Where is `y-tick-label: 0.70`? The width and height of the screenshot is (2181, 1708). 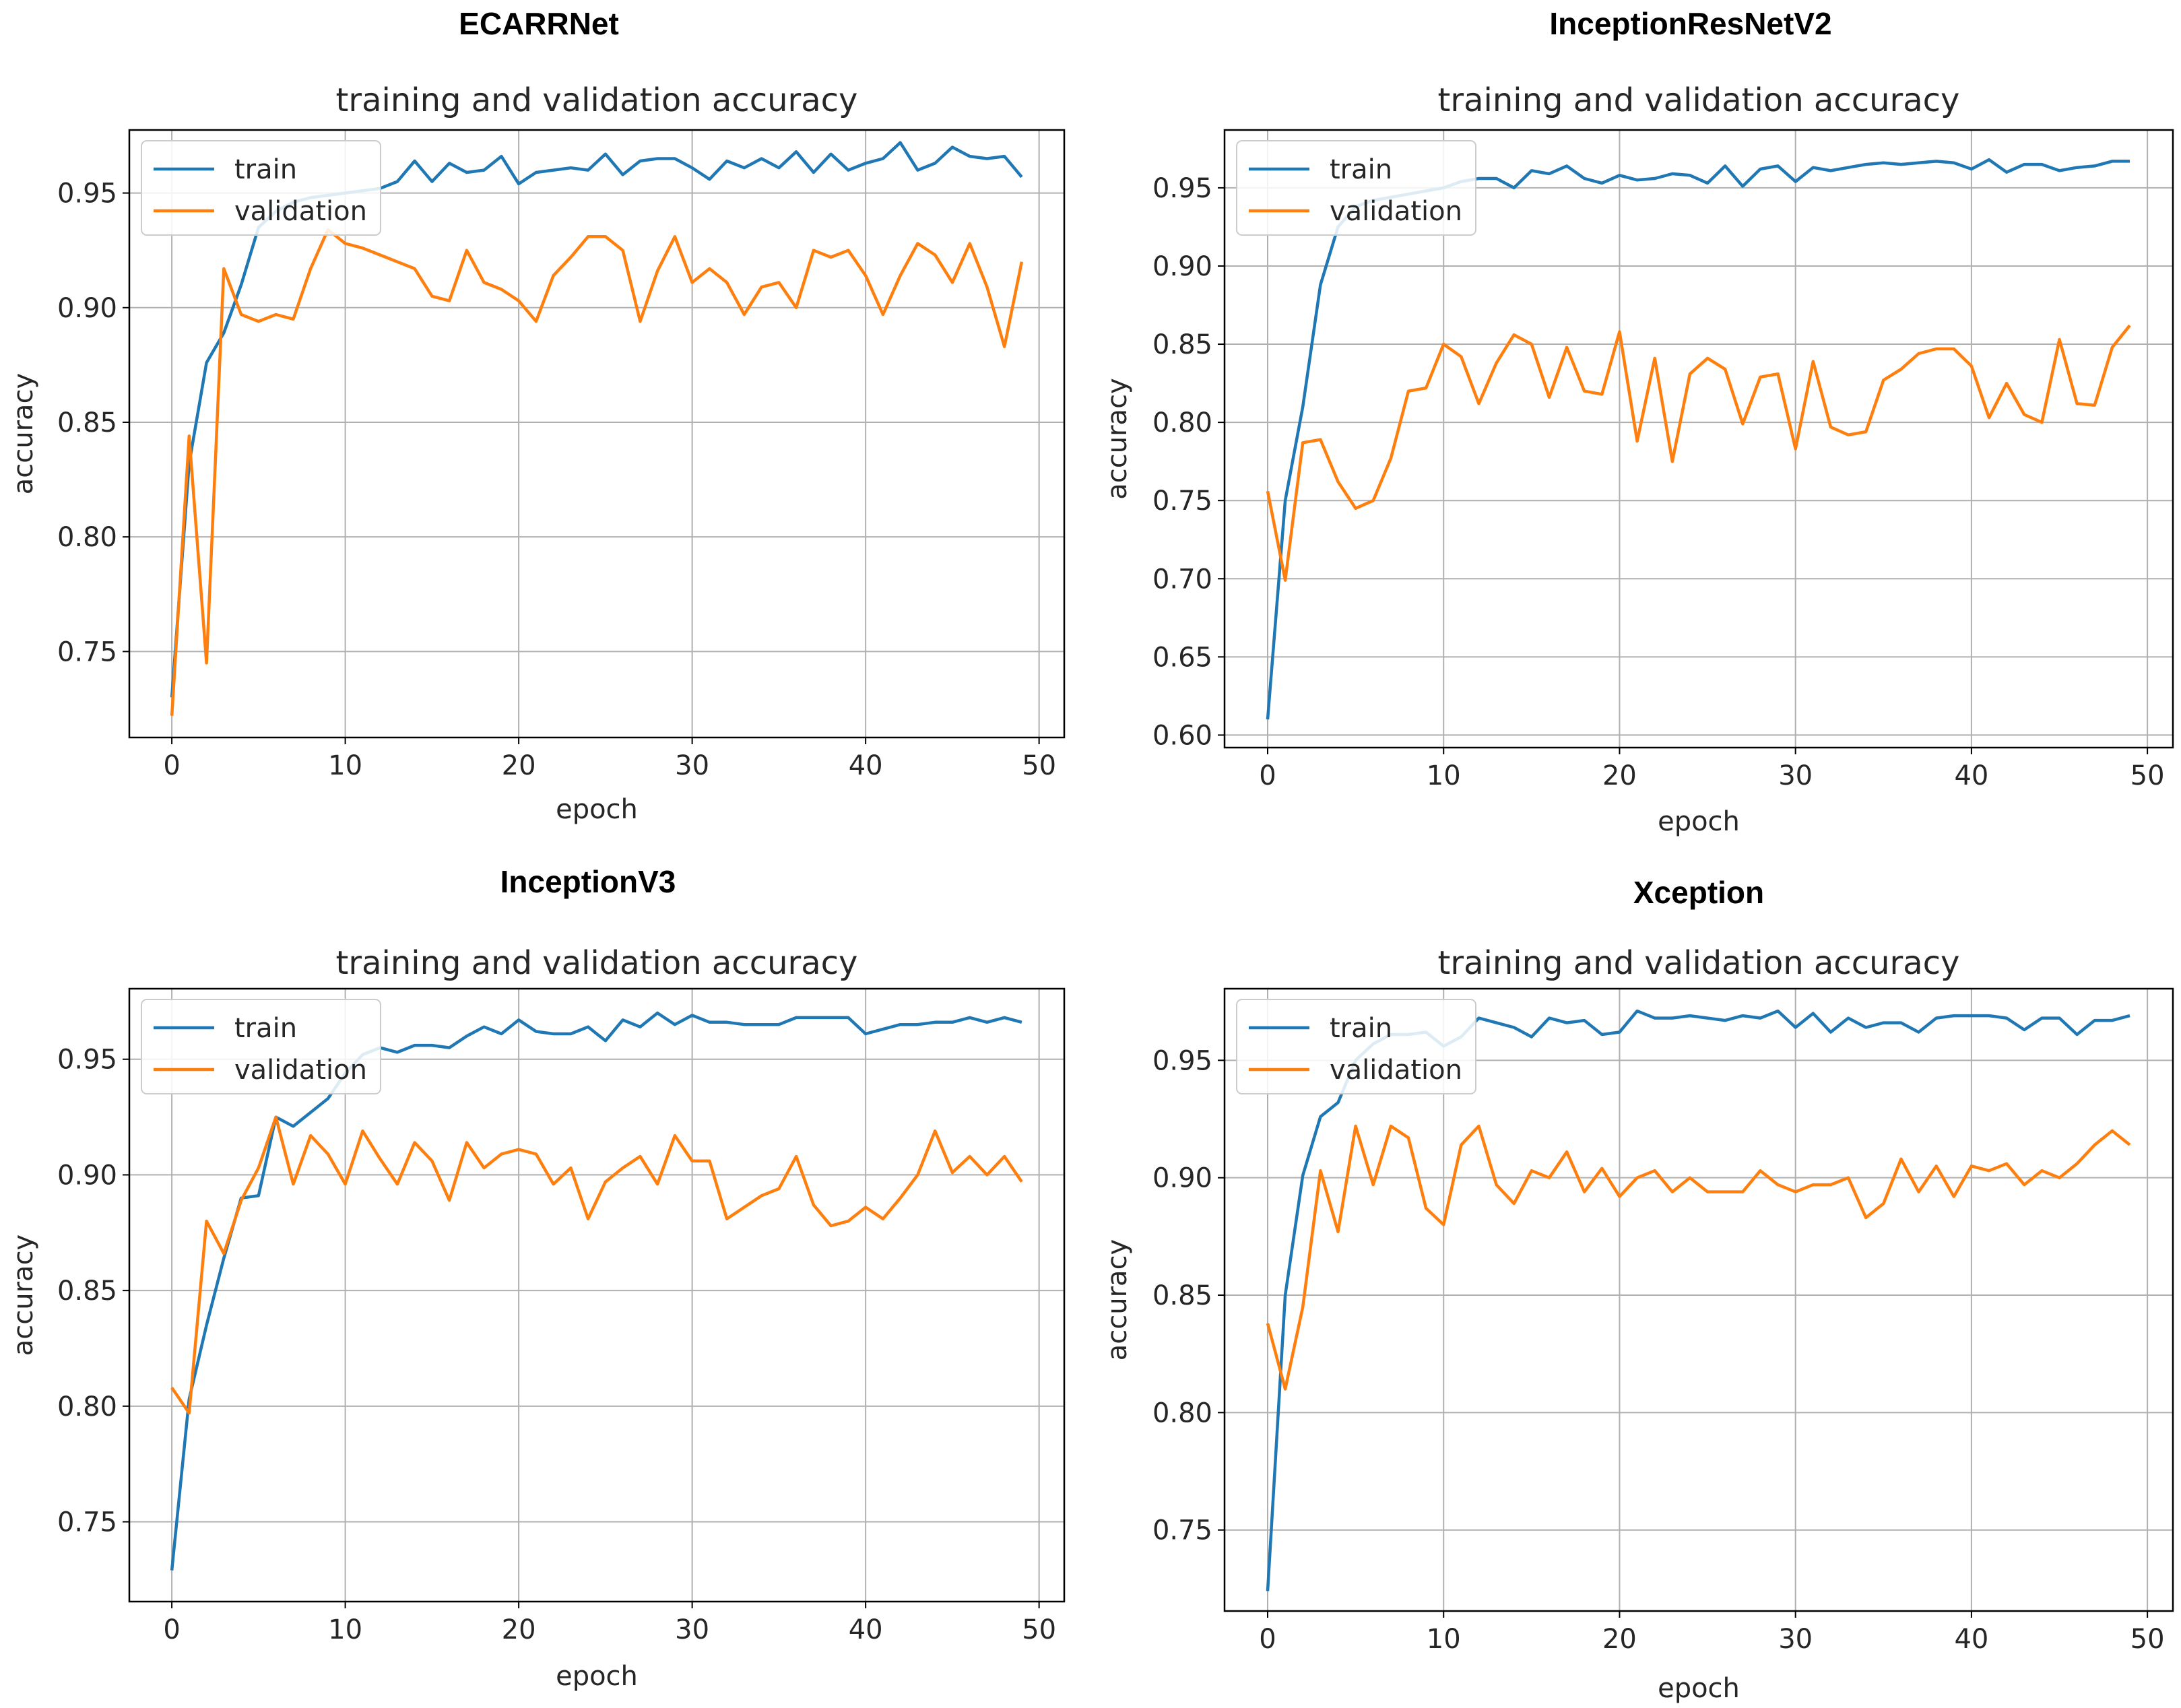
y-tick-label: 0.70 is located at coordinates (1182, 579).